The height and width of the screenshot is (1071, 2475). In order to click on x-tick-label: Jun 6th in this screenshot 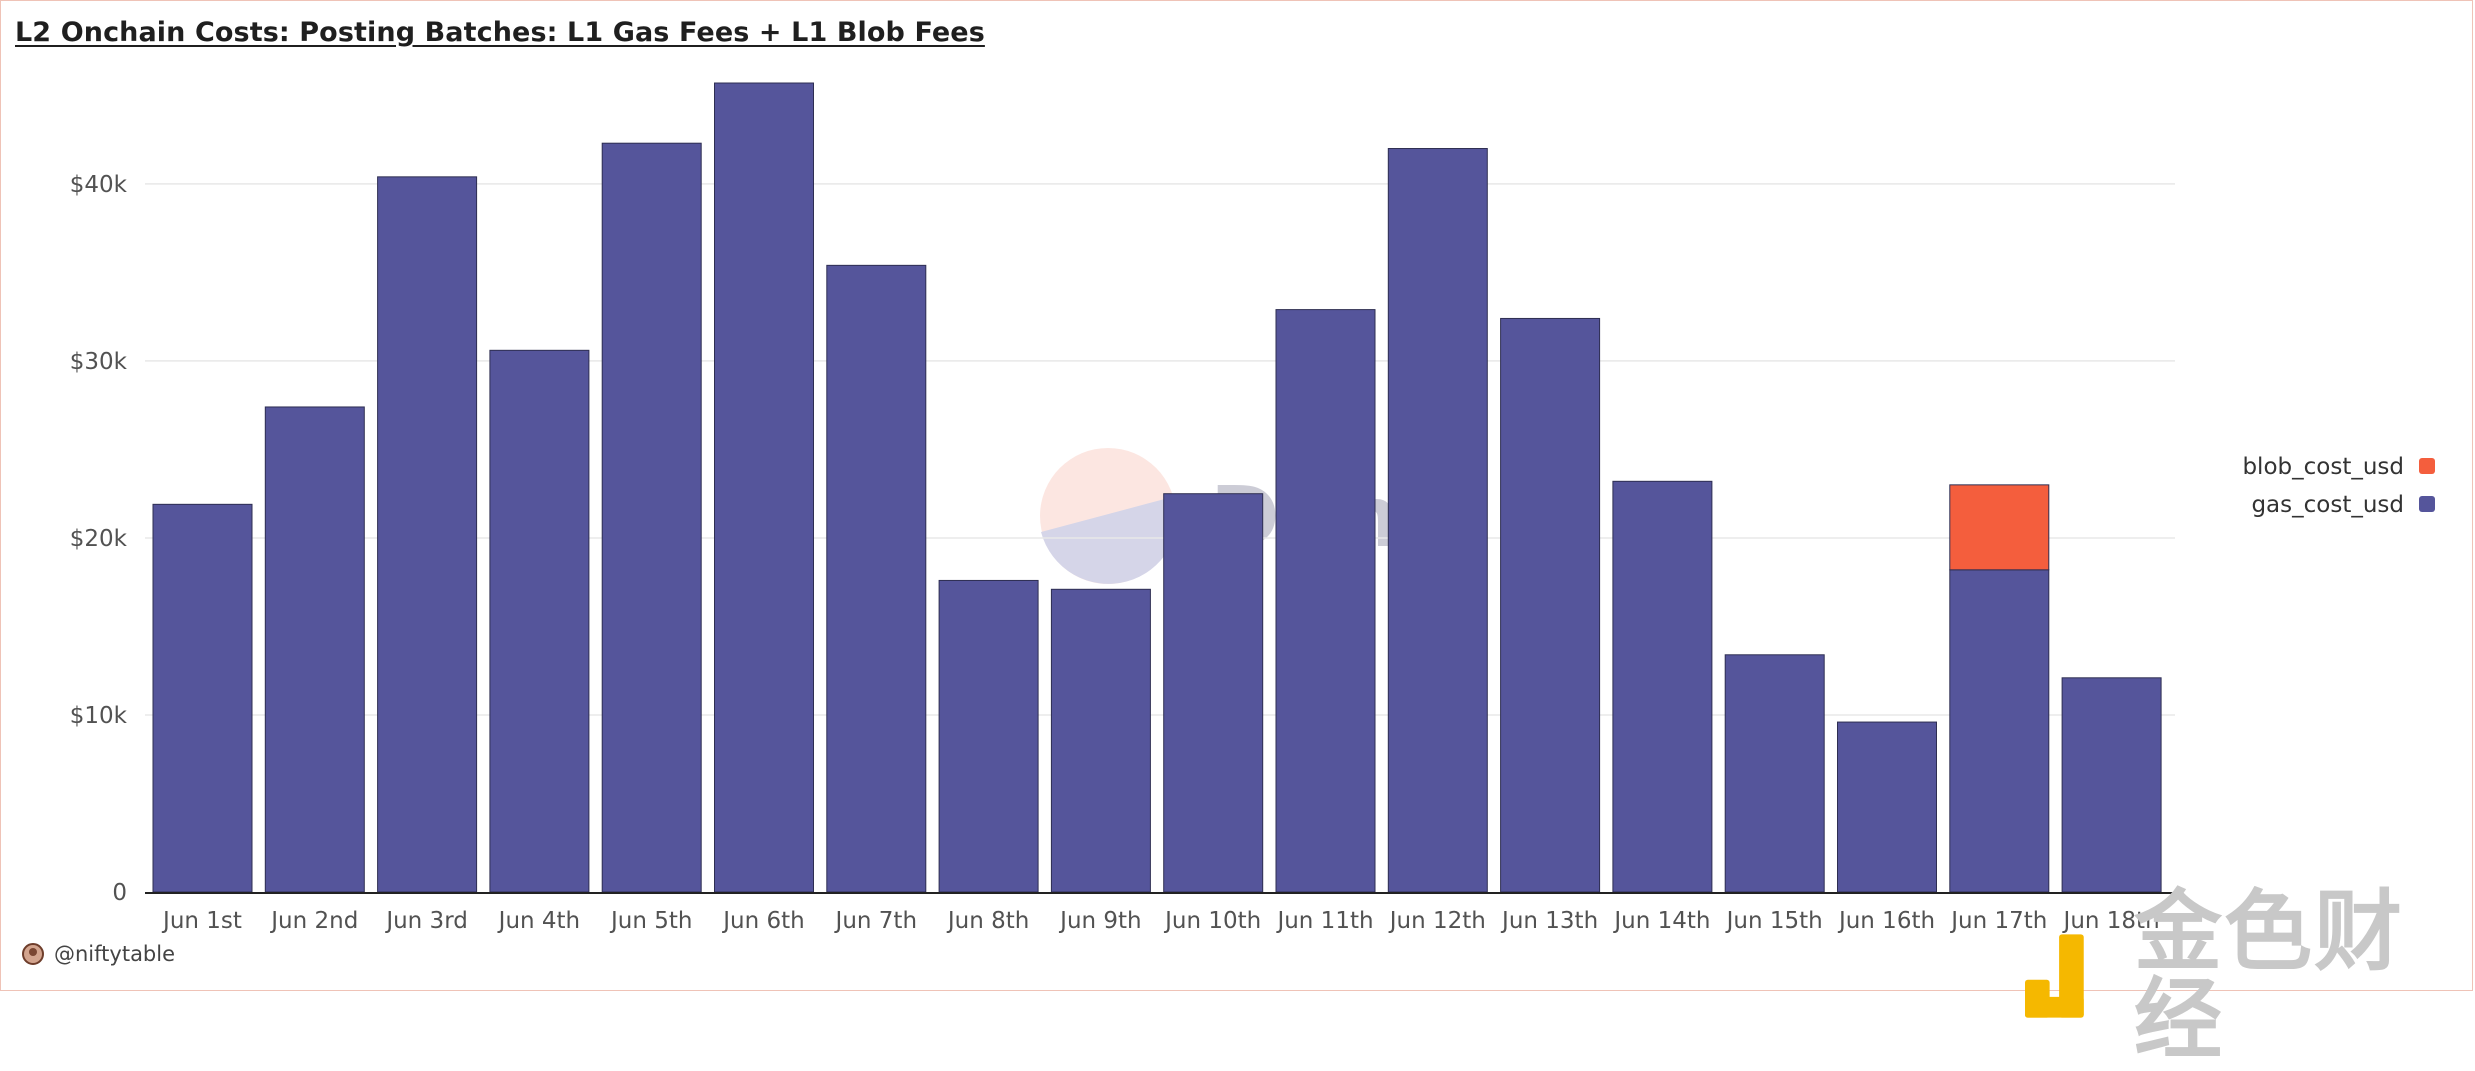, I will do `click(762, 921)`.